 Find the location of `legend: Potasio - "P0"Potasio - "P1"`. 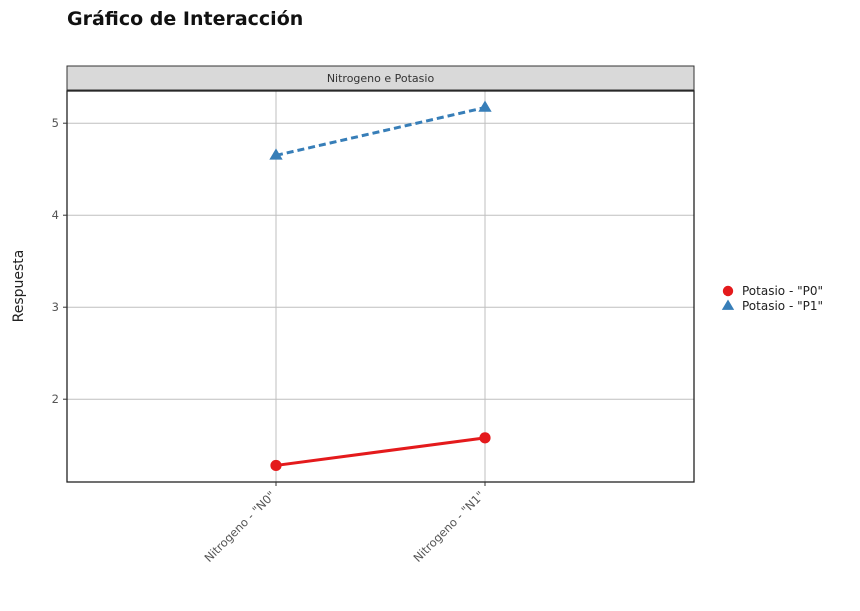

legend: Potasio - "P0"Potasio - "P1" is located at coordinates (772, 298).